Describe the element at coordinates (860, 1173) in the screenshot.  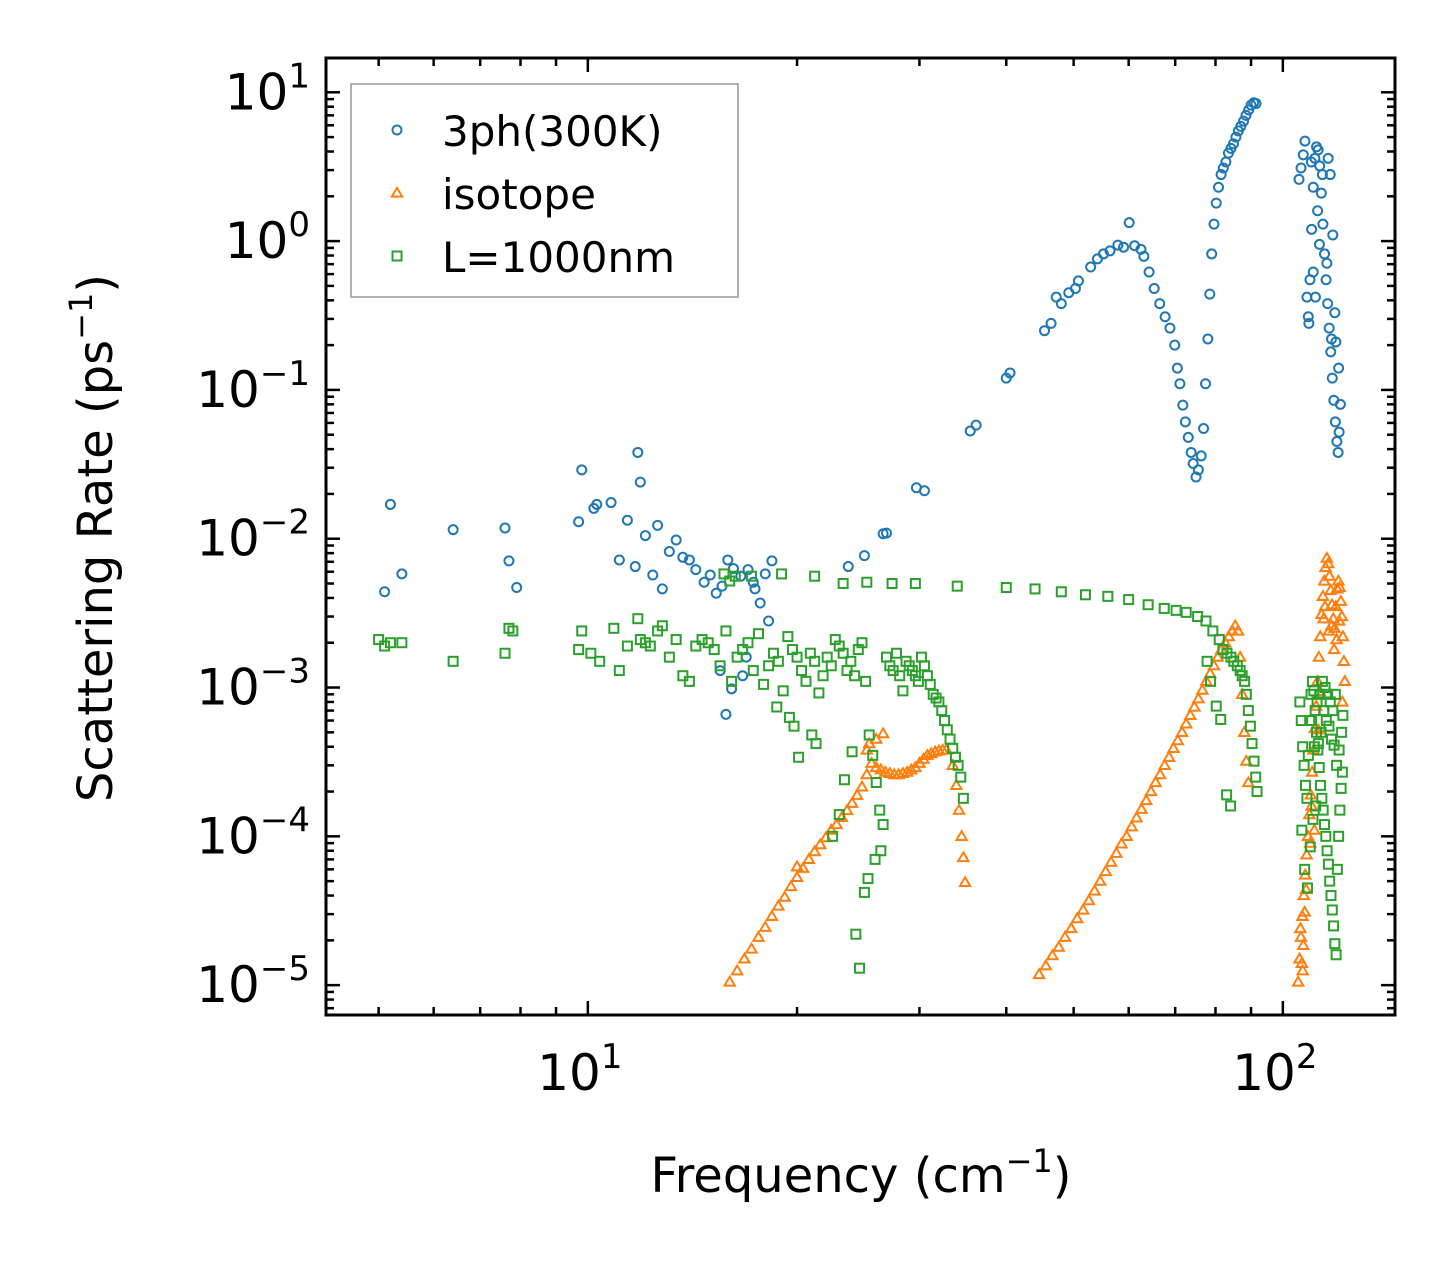
I see `x-axis-title: Frequency (cm−1)` at that location.